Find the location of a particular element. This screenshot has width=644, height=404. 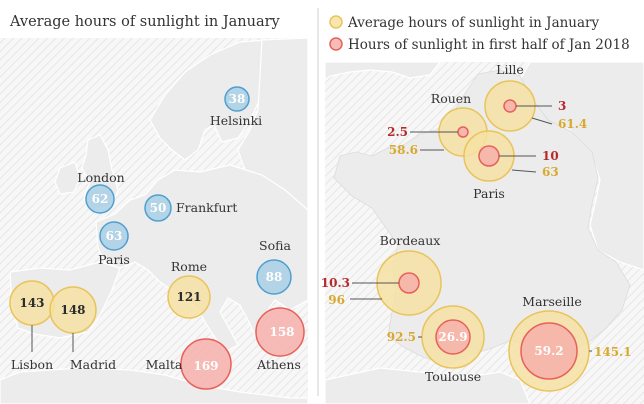

bubble-toulouse-2018 is located at coordinates (453, 337).